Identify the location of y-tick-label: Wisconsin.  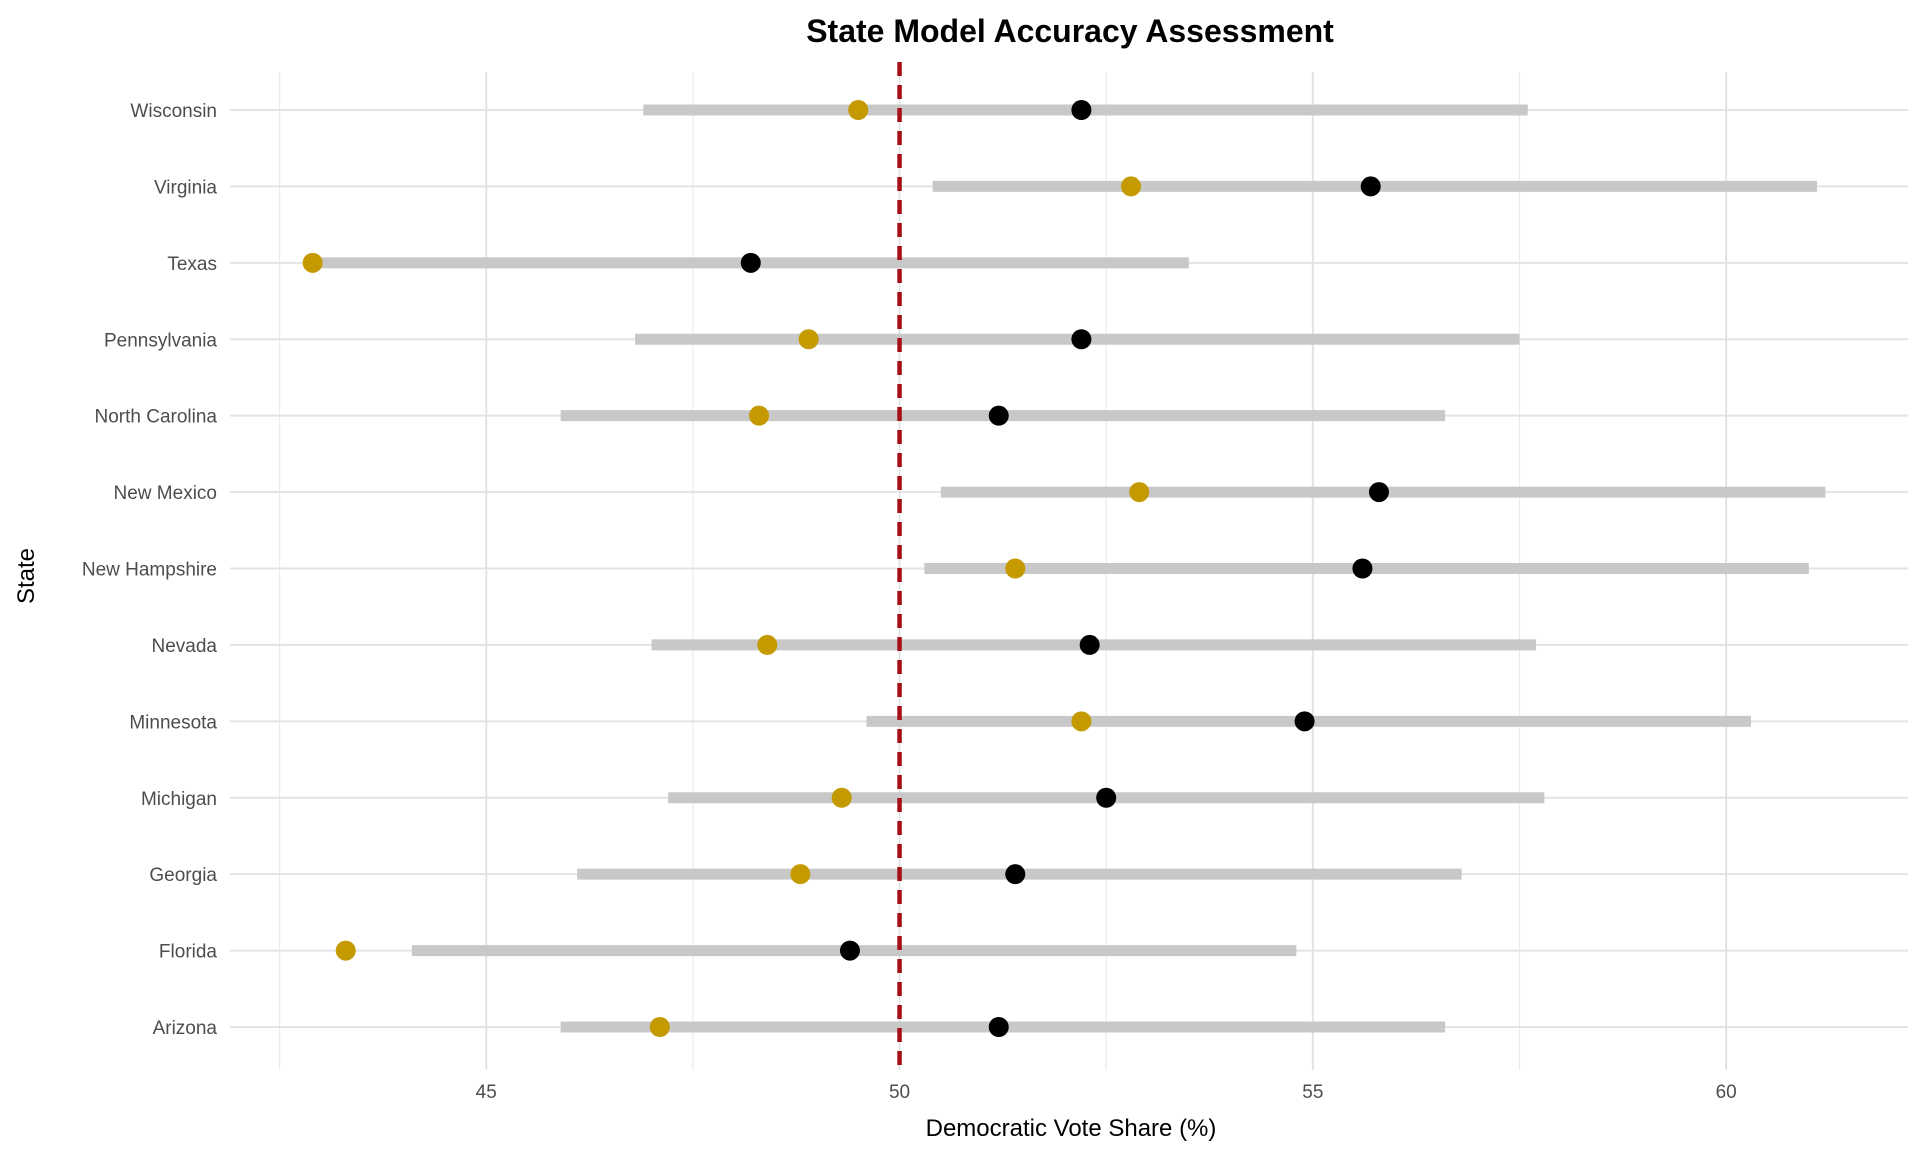
(173, 111).